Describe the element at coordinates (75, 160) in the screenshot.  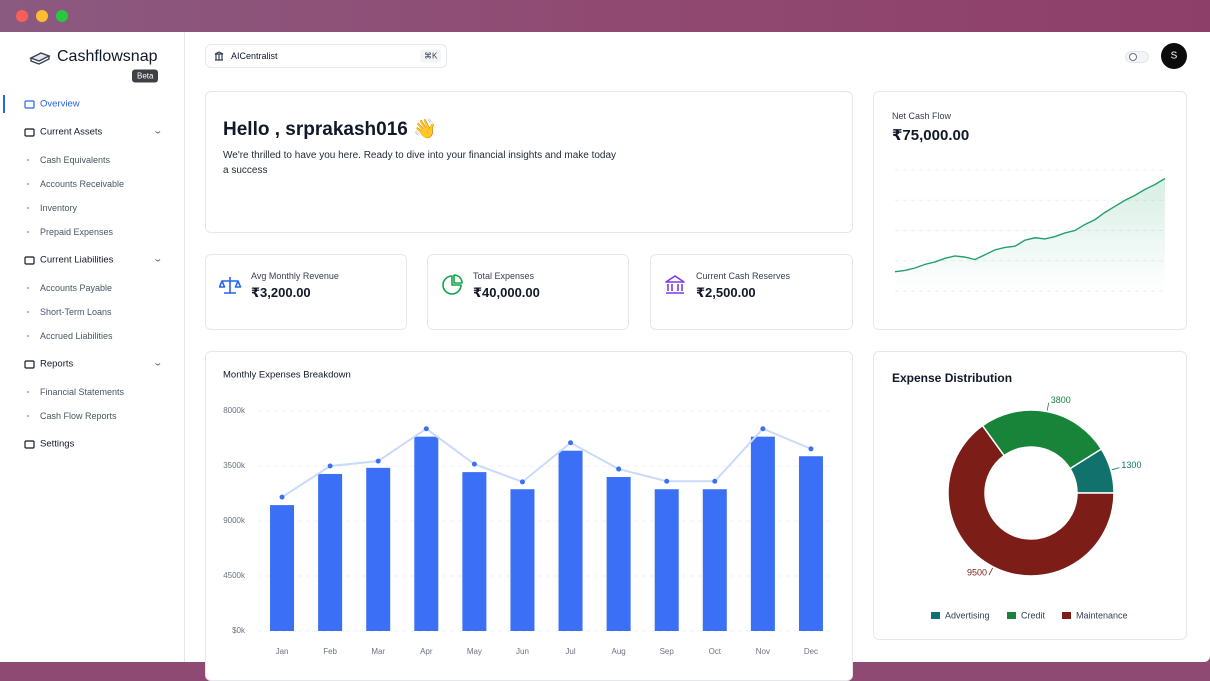
I see `nav-subitem: Cash Equivalents` at that location.